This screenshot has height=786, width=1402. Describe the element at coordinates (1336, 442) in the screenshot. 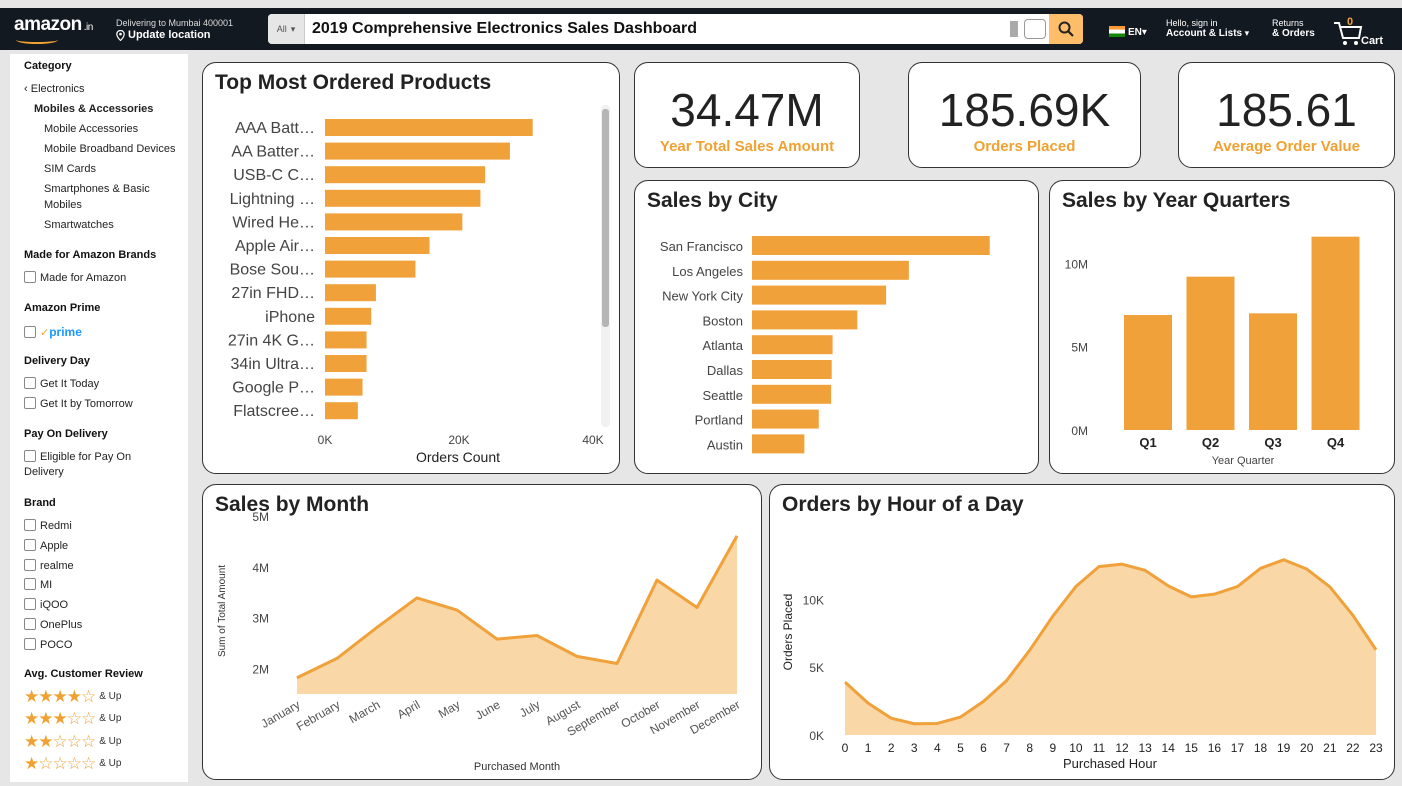

I see `x-tick-label: Q4` at that location.